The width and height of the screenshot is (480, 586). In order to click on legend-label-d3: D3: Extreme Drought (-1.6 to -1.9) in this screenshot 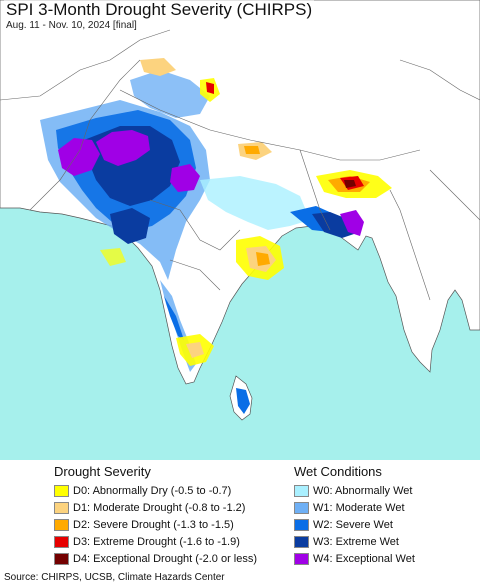, I will do `click(156, 541)`.